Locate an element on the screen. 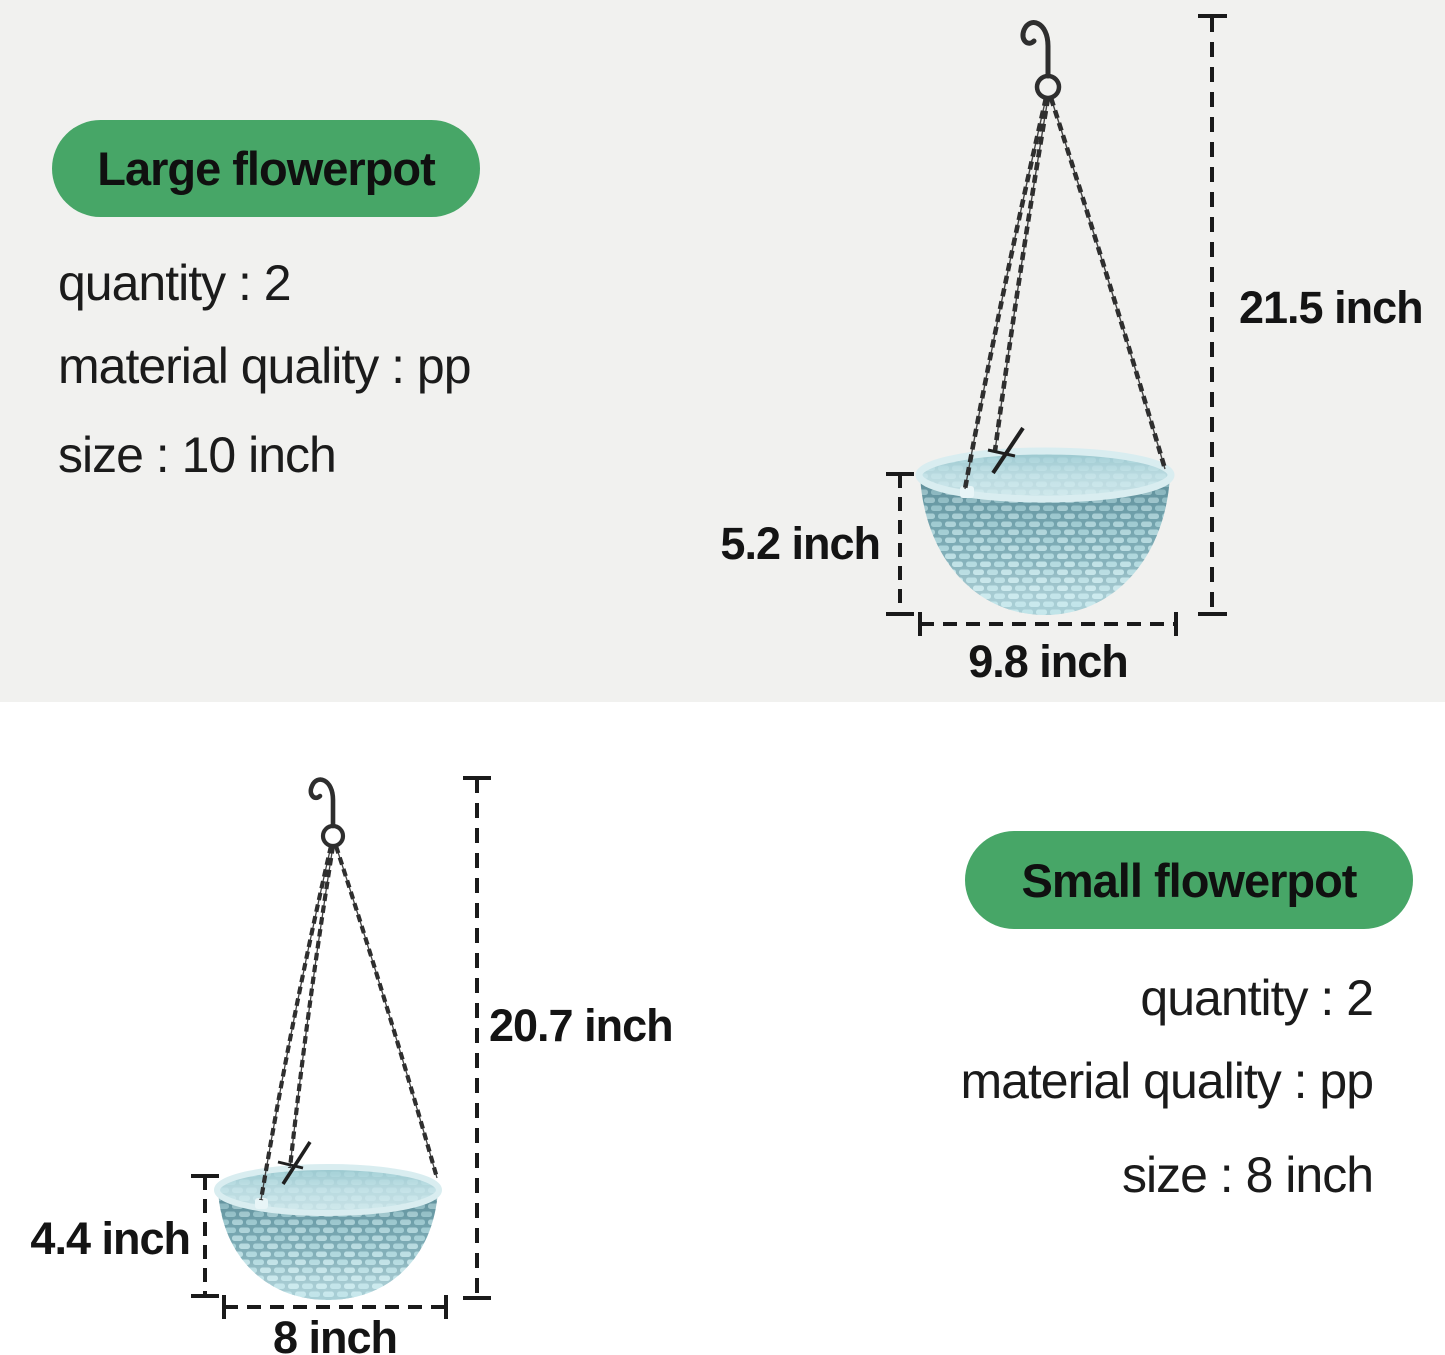 This screenshot has width=1445, height=1355. small-flowerpot-badge-label: Small flowerpot is located at coordinates (1189, 880).